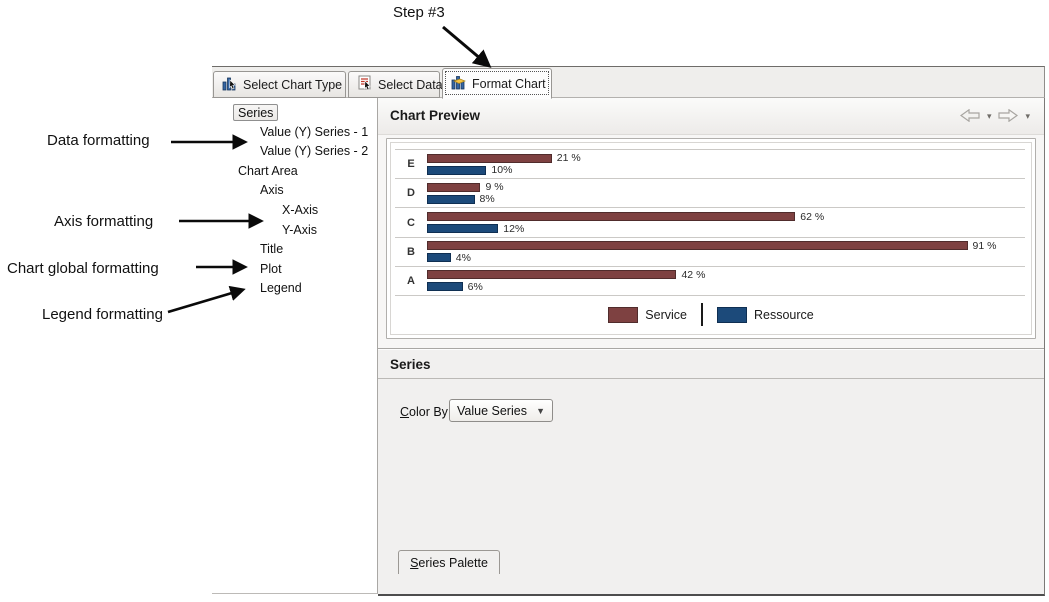 Image resolution: width=1049 pixels, height=602 pixels. What do you see at coordinates (475, 286) in the screenshot?
I see `bar-value-label: 6%` at bounding box center [475, 286].